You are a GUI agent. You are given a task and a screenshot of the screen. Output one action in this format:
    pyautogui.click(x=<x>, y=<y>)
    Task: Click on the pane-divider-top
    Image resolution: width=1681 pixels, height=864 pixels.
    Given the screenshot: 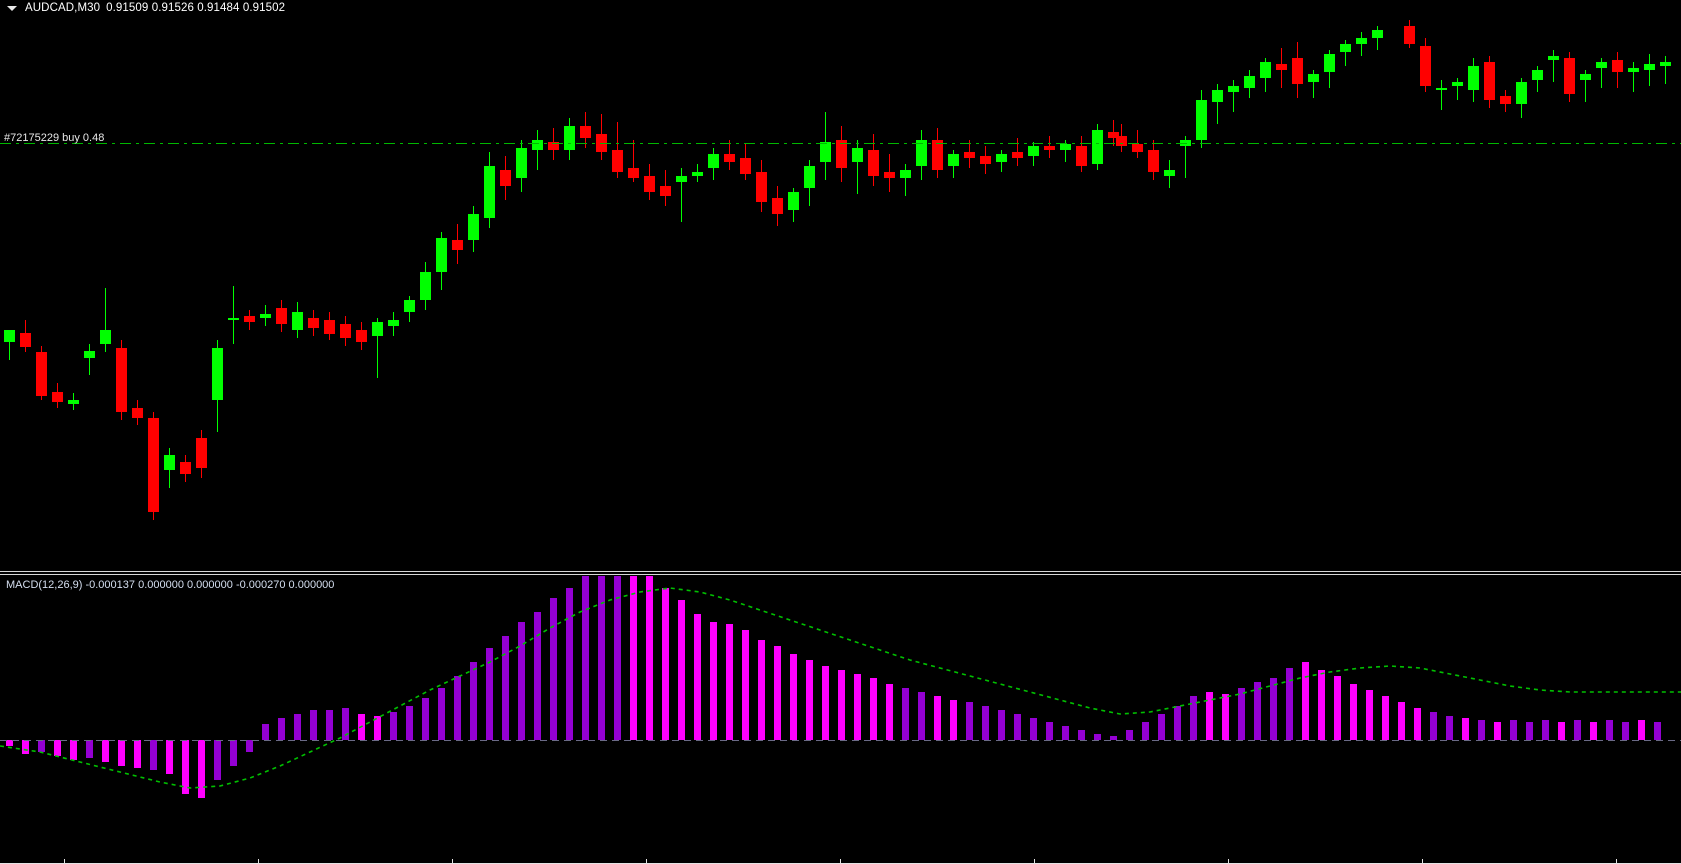 What is the action you would take?
    pyautogui.click(x=840, y=571)
    